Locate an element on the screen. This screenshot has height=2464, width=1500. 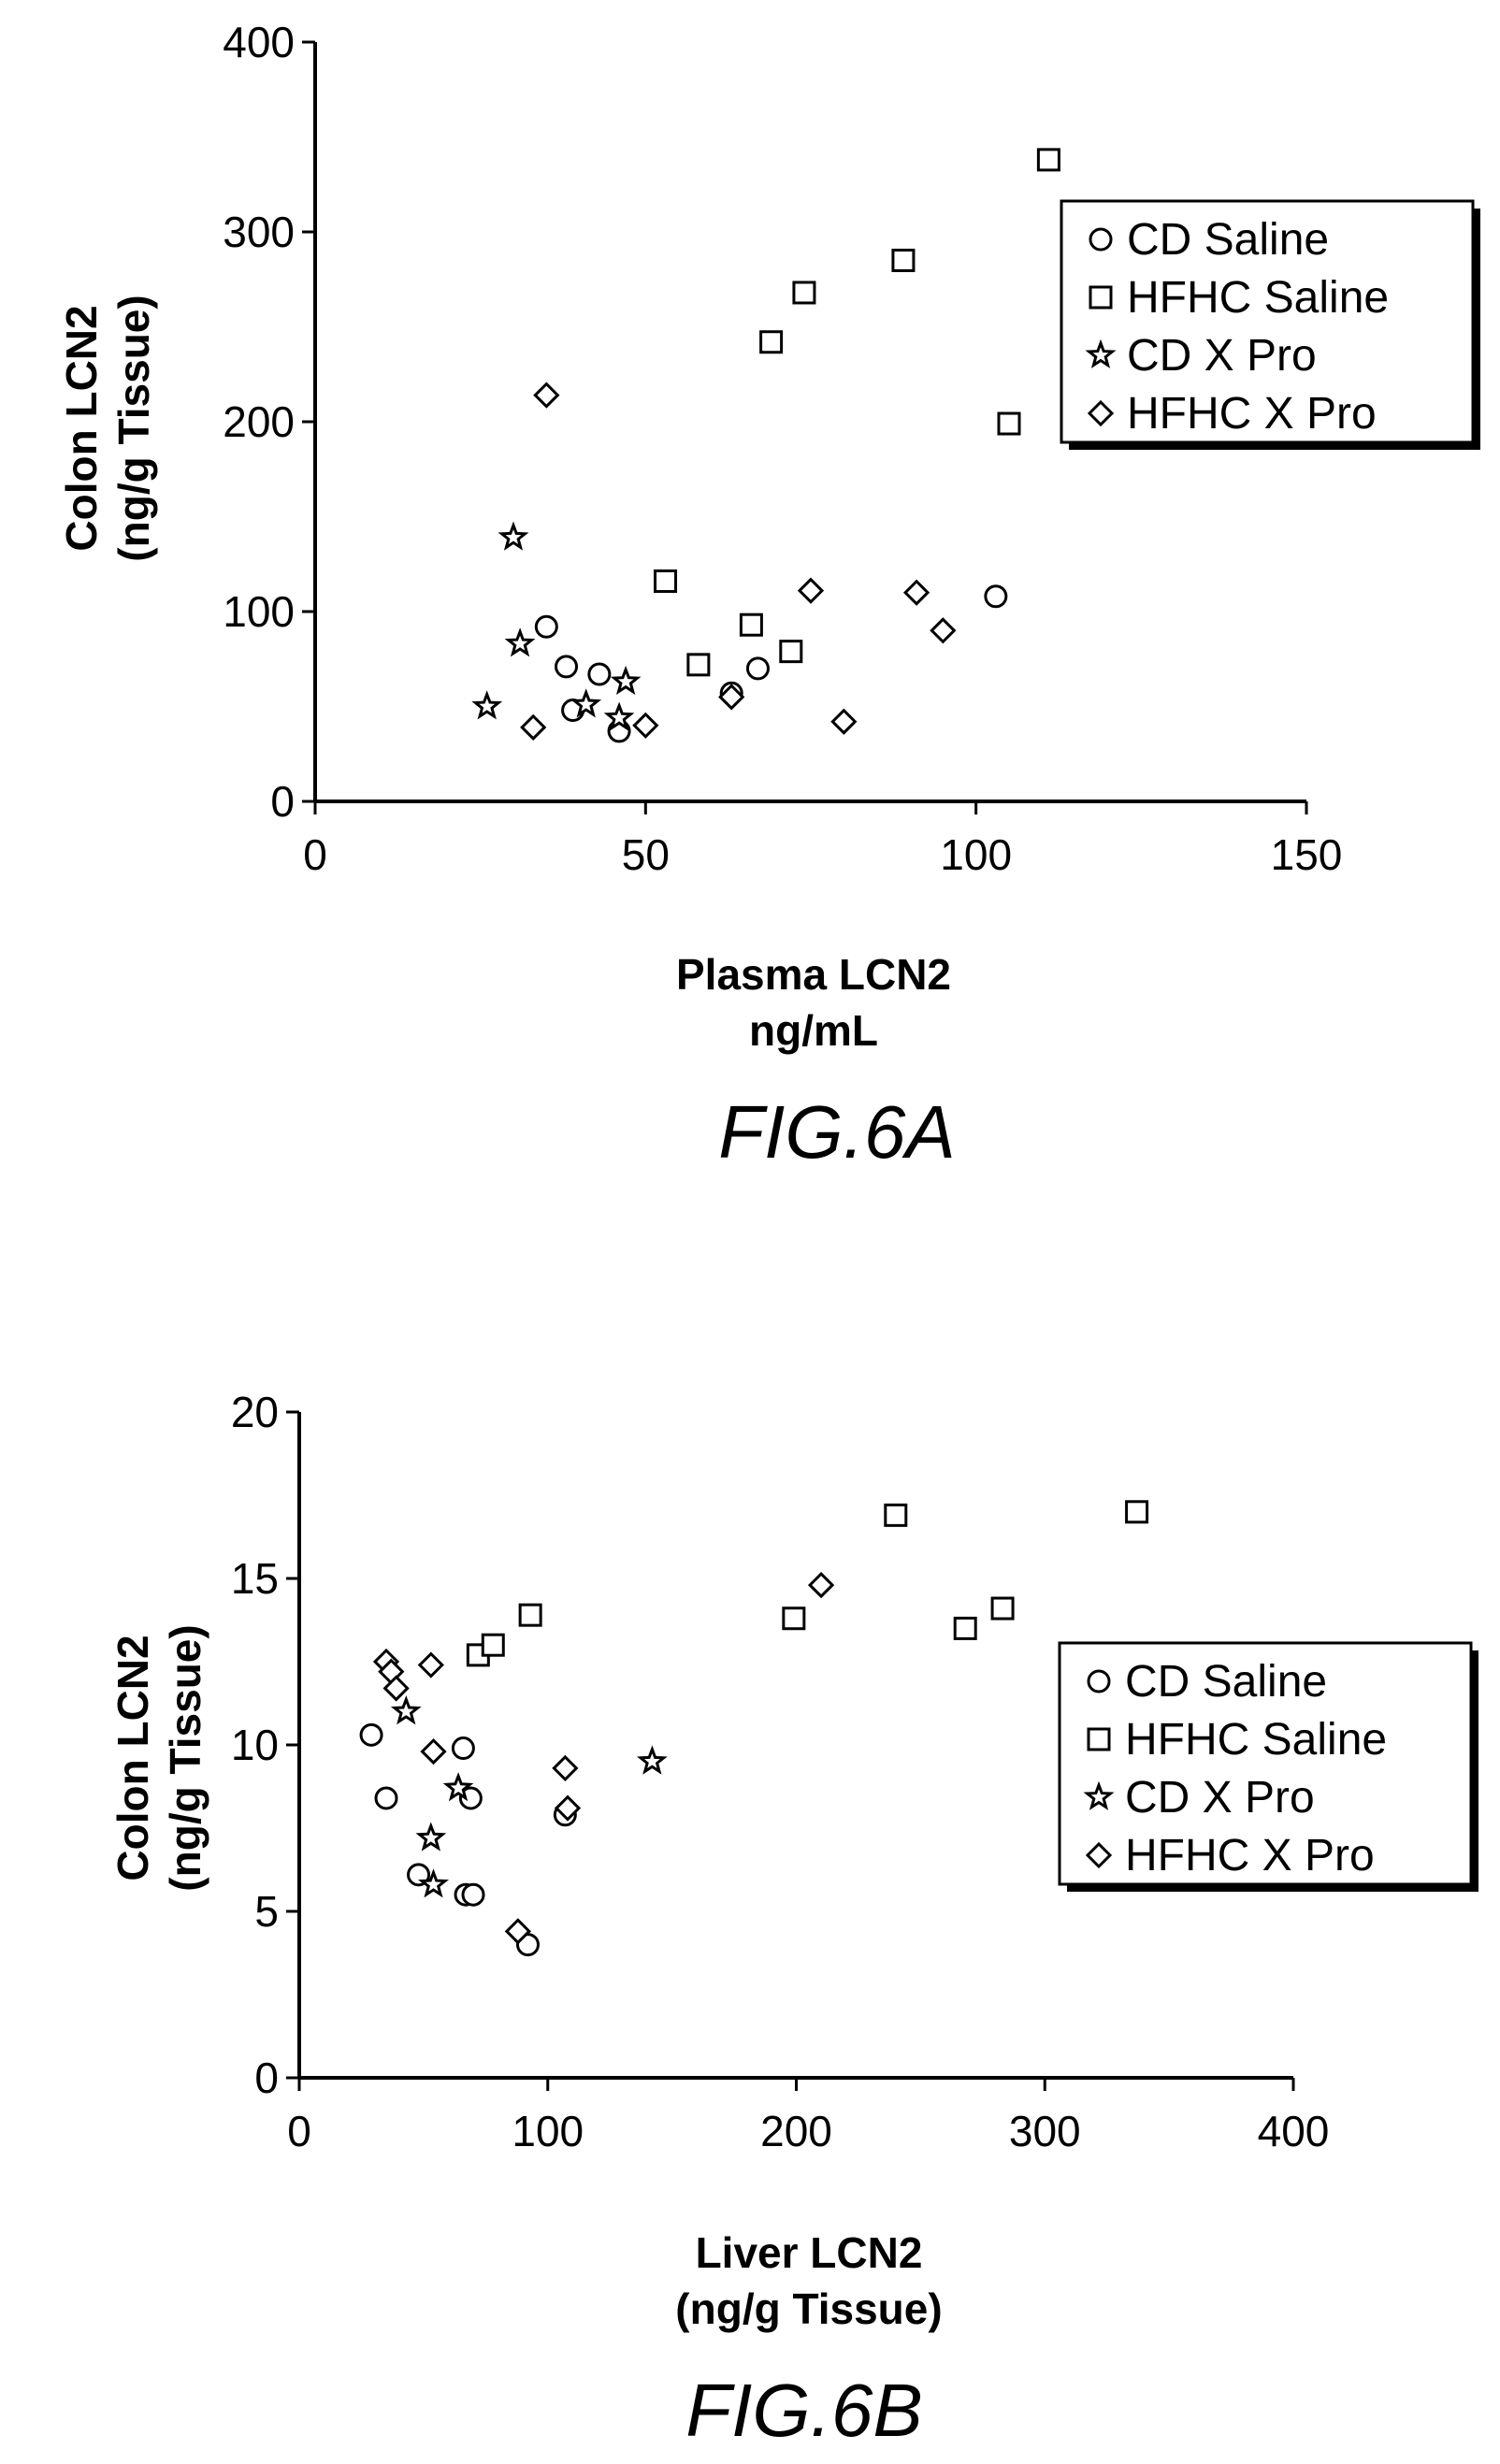
x-tick-label: 50 is located at coordinates (646, 854).